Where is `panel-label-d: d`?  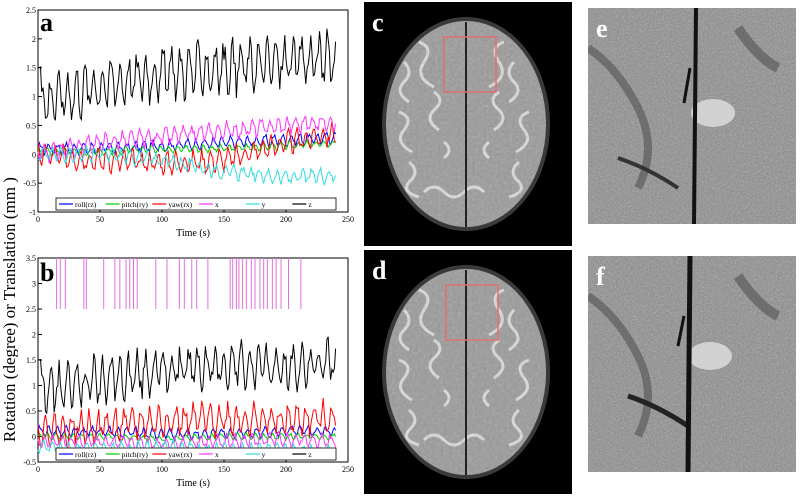
panel-label-d: d is located at coordinates (379, 270).